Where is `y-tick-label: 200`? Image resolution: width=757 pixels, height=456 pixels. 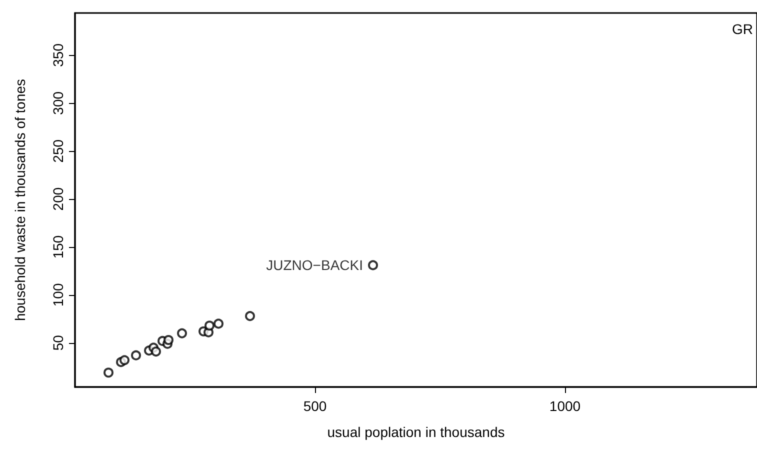
y-tick-label: 200 is located at coordinates (58, 199).